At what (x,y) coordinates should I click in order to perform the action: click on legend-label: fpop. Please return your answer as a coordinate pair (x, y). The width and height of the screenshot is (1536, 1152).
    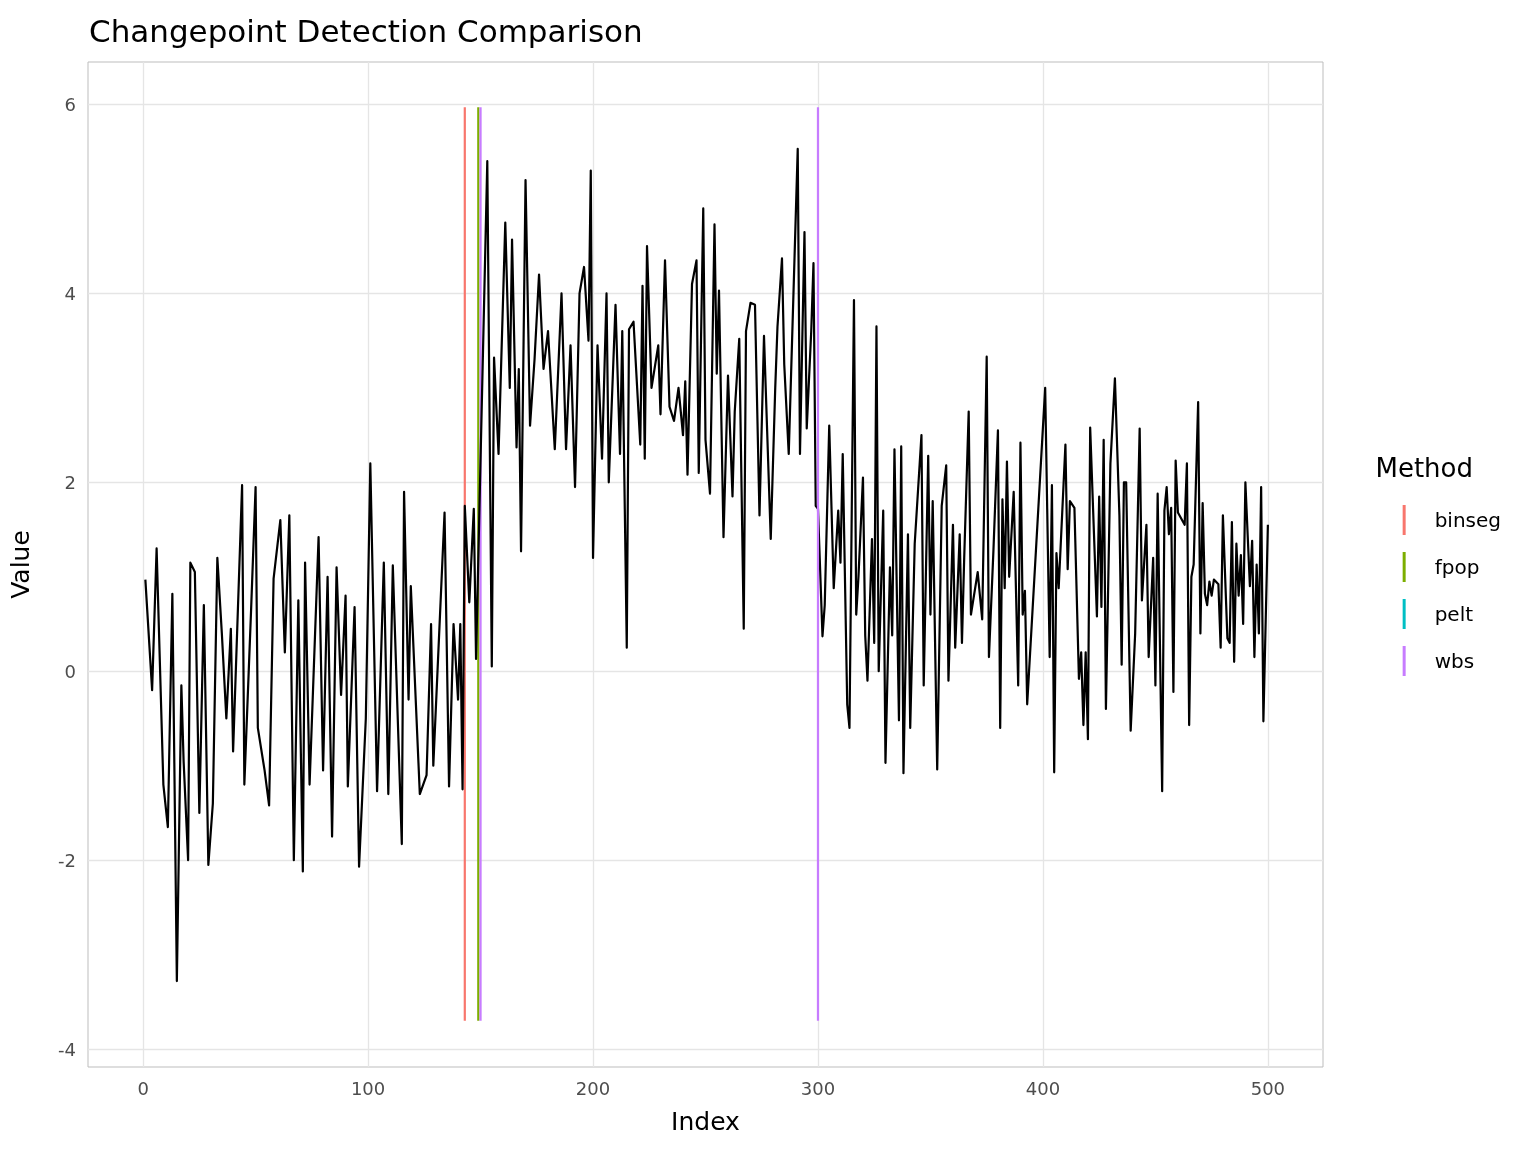
    Looking at the image, I should click on (1457, 567).